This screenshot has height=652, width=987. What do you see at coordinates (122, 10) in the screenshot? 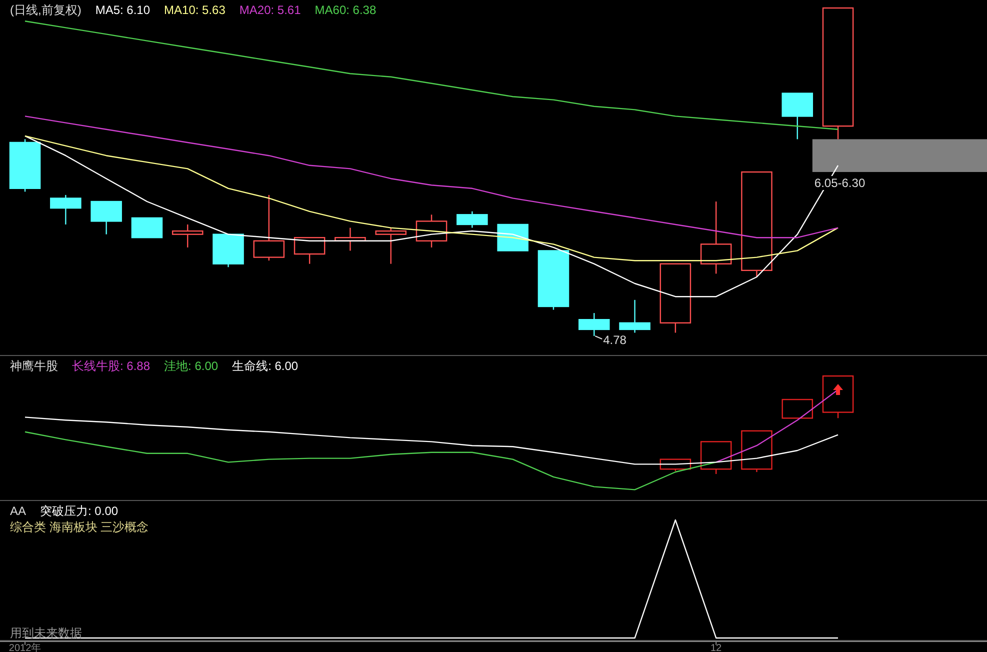
I see `legend: MA5: 6.10` at bounding box center [122, 10].